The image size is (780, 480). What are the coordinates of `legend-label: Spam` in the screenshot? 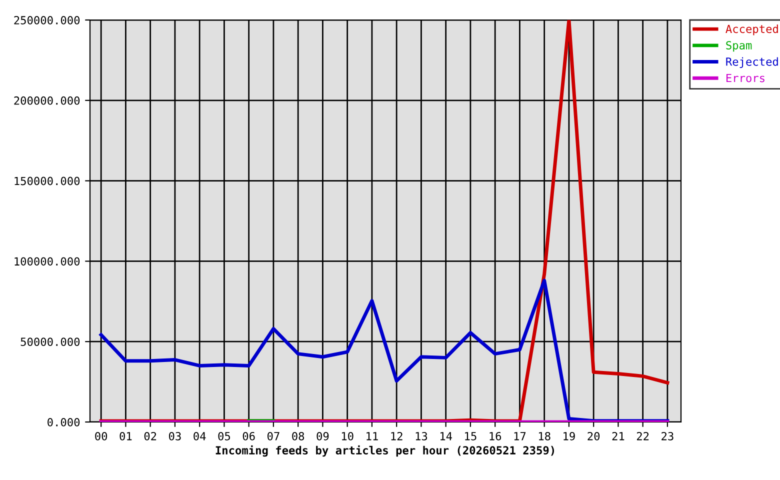 It's located at (739, 46).